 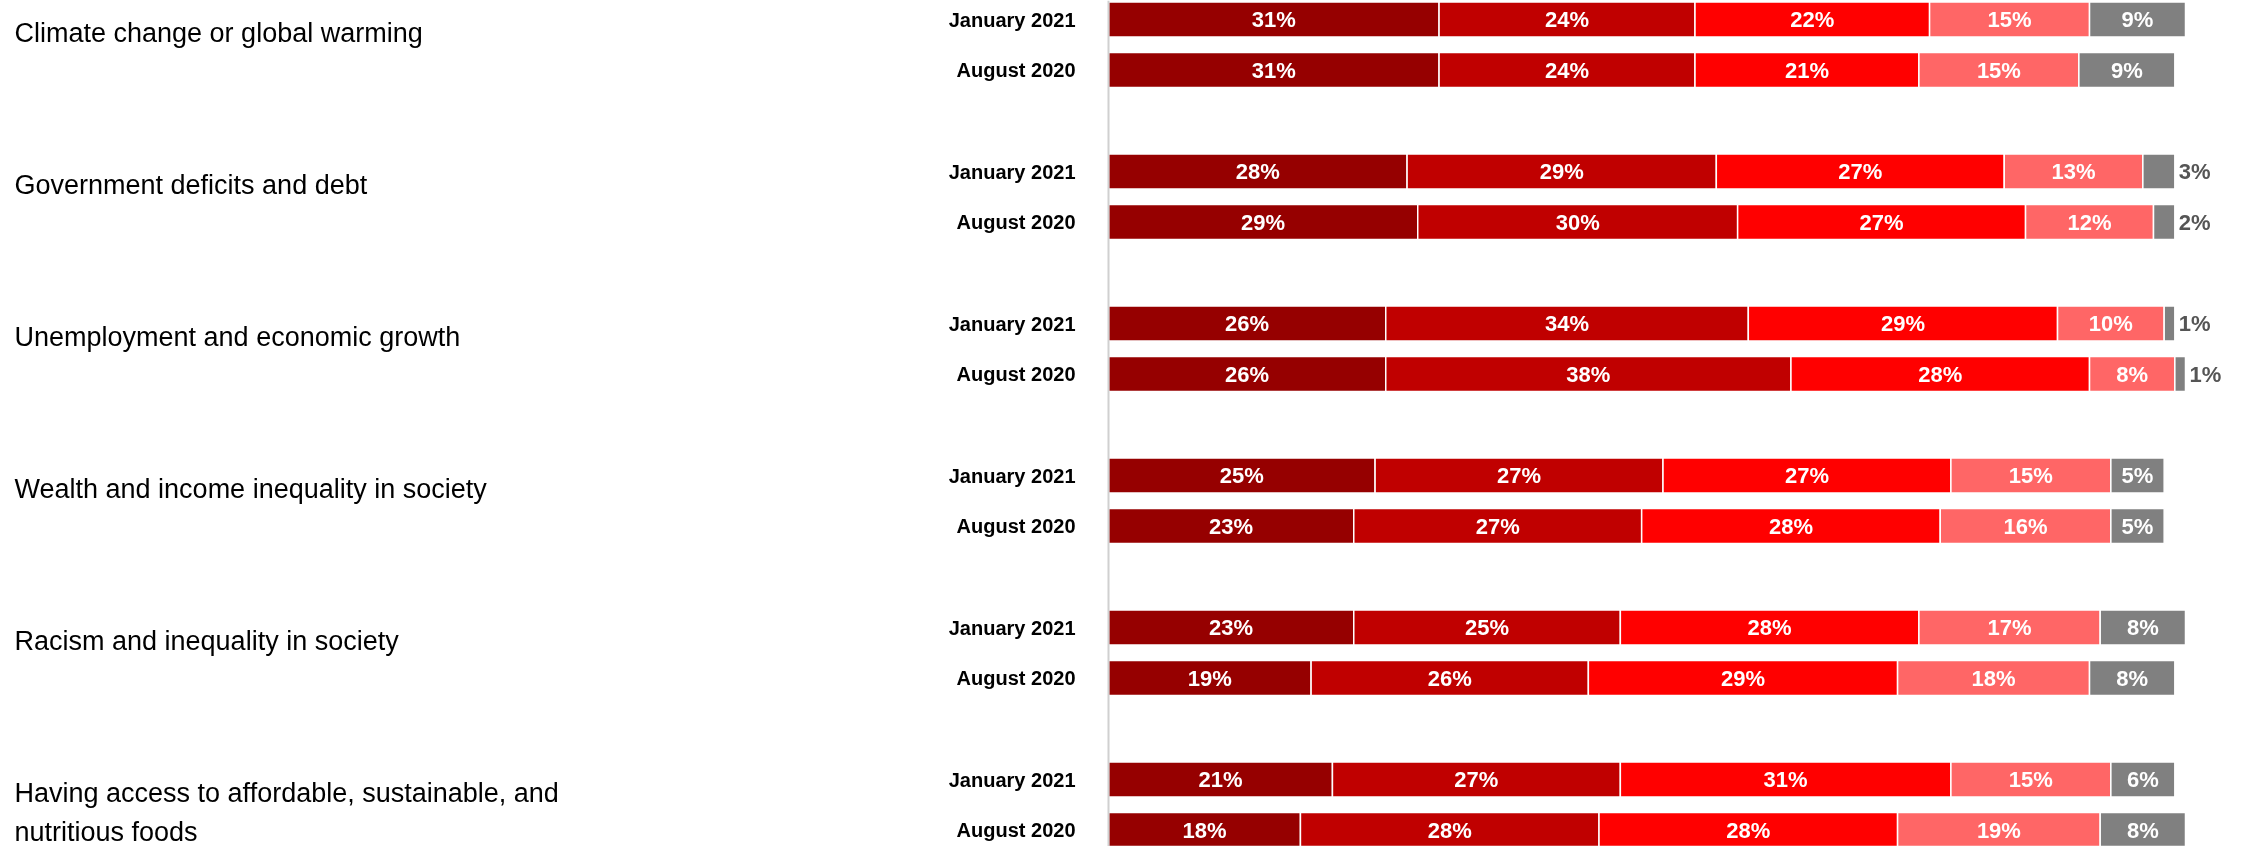 What do you see at coordinates (1567, 323) in the screenshot?
I see `data-label: 34%` at bounding box center [1567, 323].